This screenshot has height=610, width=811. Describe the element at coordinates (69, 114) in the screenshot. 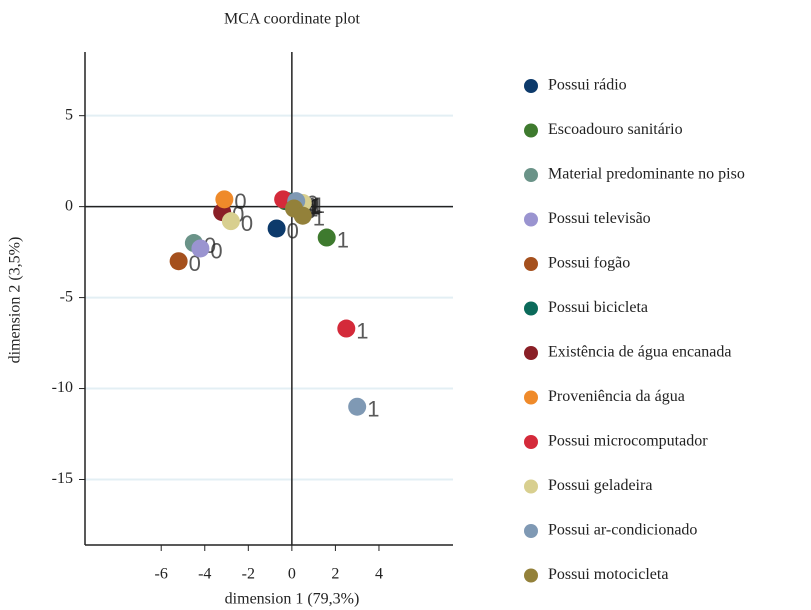

I see `y-tick-label: 5` at that location.